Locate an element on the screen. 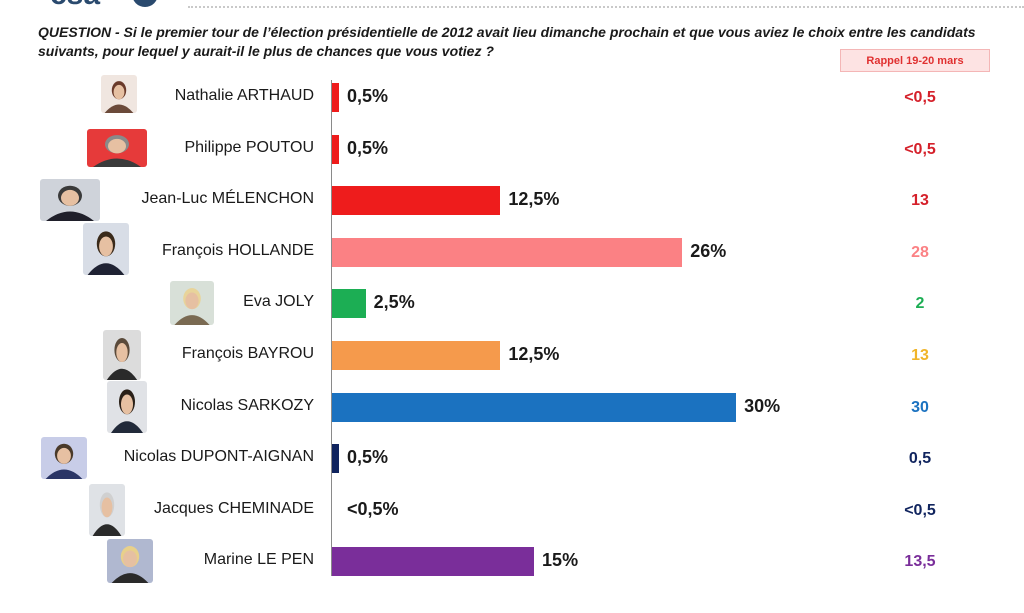  header-rule is located at coordinates (606, 7).